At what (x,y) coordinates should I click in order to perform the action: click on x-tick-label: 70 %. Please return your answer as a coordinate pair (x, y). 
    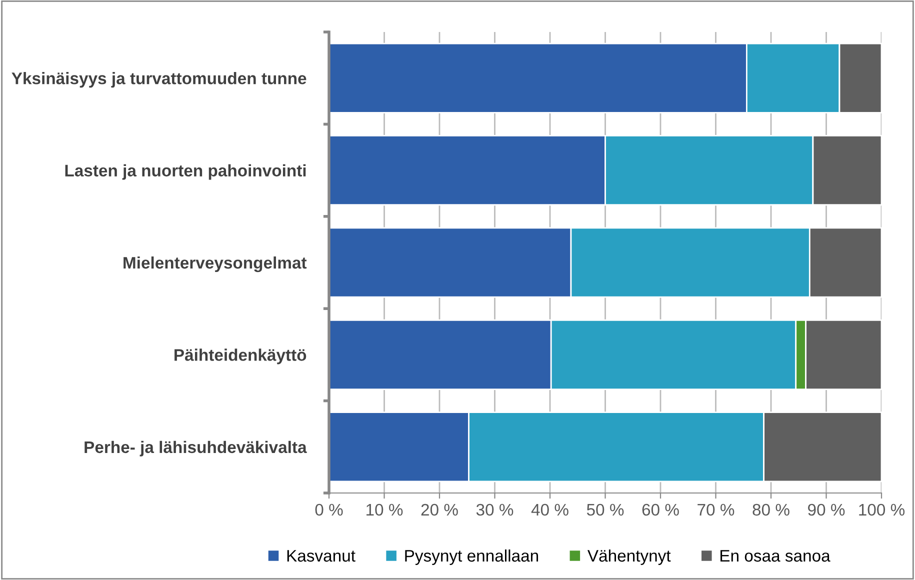
    Looking at the image, I should click on (716, 510).